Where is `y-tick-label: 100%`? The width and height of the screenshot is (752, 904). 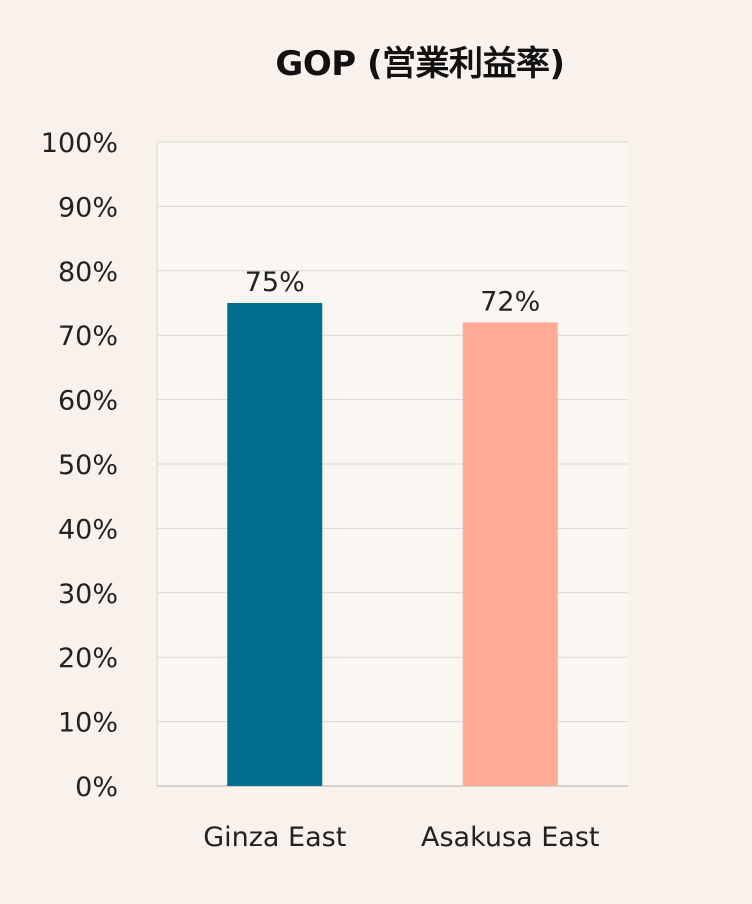 y-tick-label: 100% is located at coordinates (79, 143).